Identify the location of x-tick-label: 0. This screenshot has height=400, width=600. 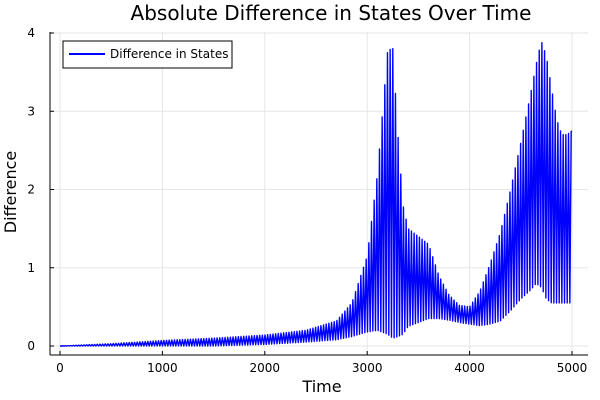
(60, 368).